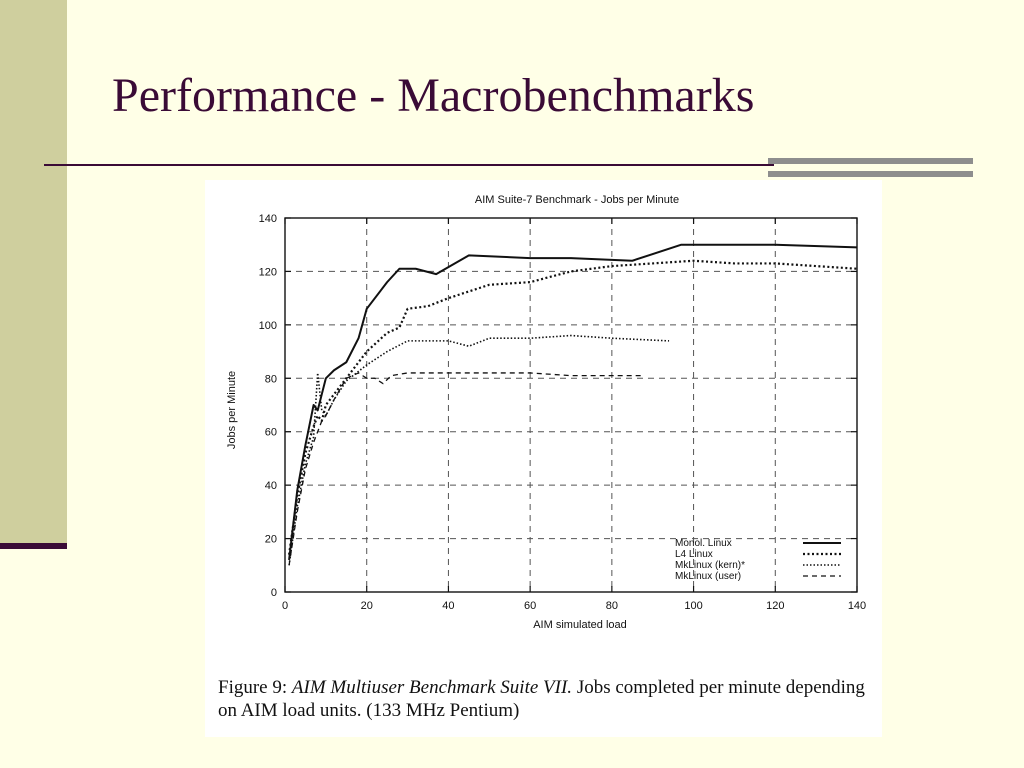  What do you see at coordinates (433, 95) in the screenshot?
I see `slide-title: Performance - Macrobenchmarks` at bounding box center [433, 95].